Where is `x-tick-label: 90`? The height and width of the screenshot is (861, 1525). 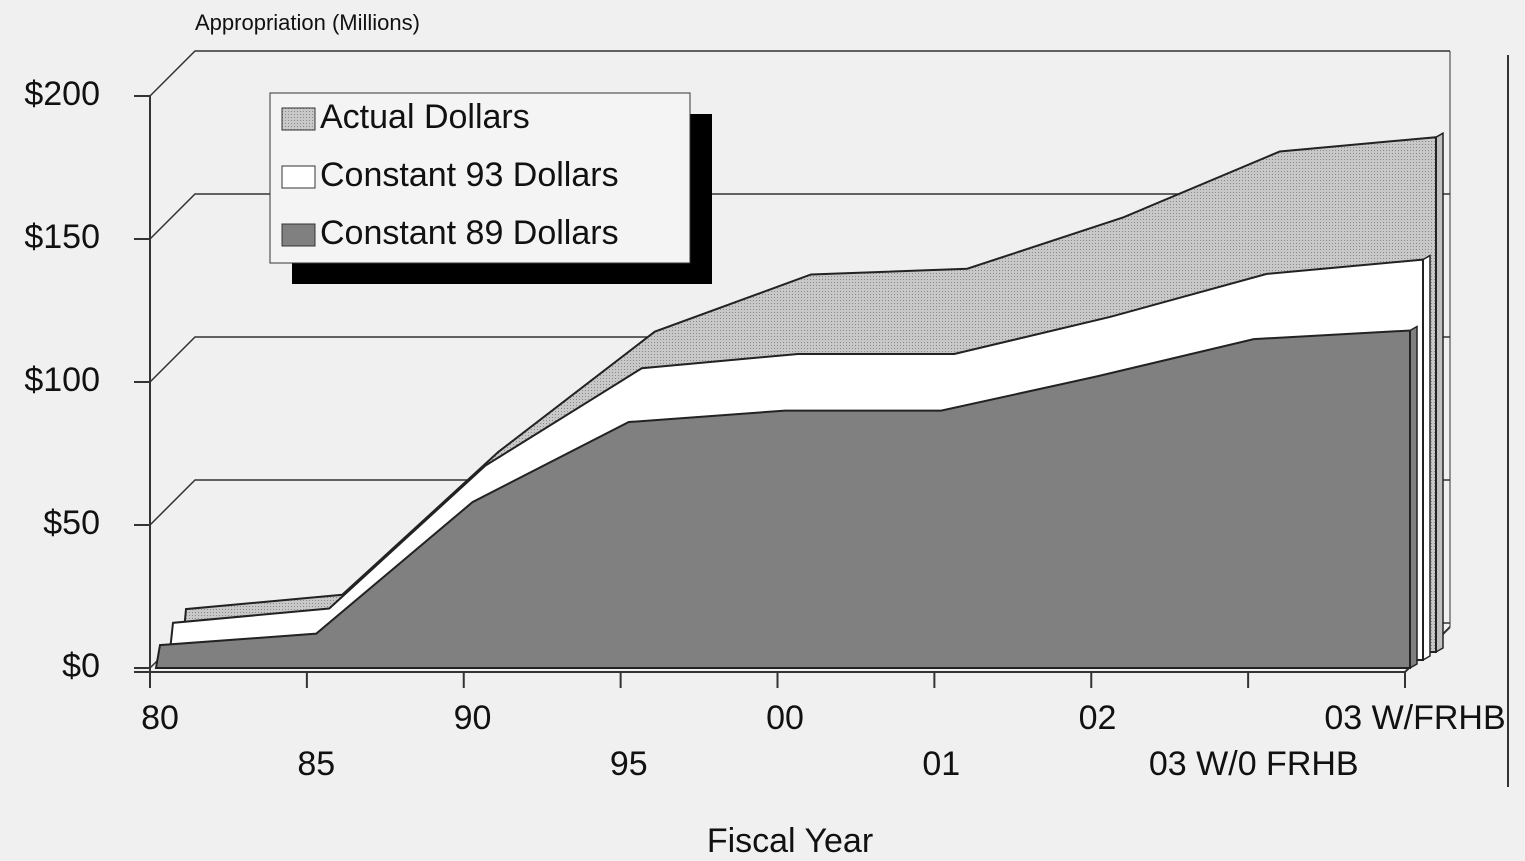
x-tick-label: 90 is located at coordinates (473, 718).